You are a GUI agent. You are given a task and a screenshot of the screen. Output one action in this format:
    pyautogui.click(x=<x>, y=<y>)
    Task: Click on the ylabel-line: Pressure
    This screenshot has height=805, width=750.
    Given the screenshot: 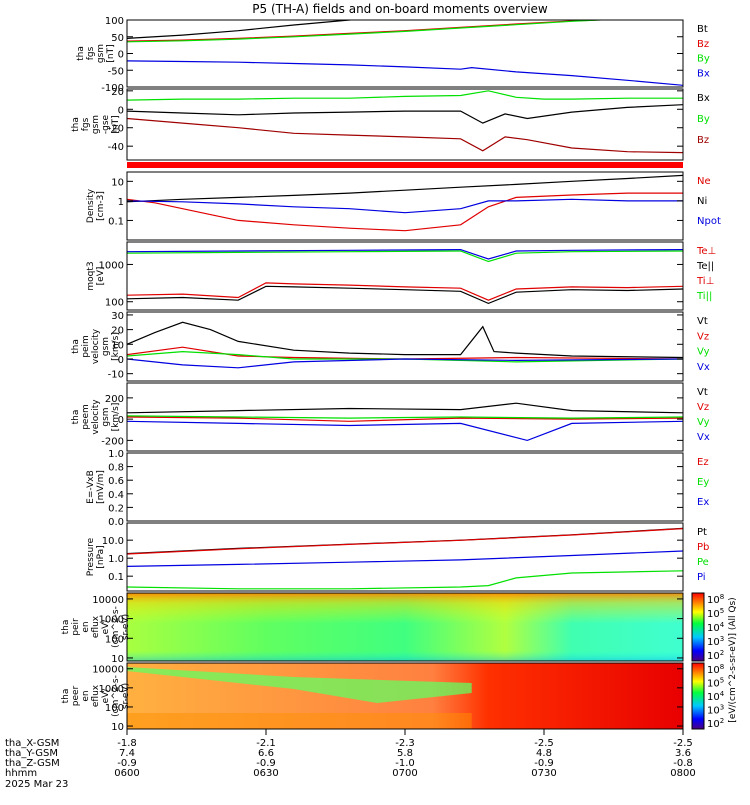 What is the action you would take?
    pyautogui.click(x=91, y=556)
    